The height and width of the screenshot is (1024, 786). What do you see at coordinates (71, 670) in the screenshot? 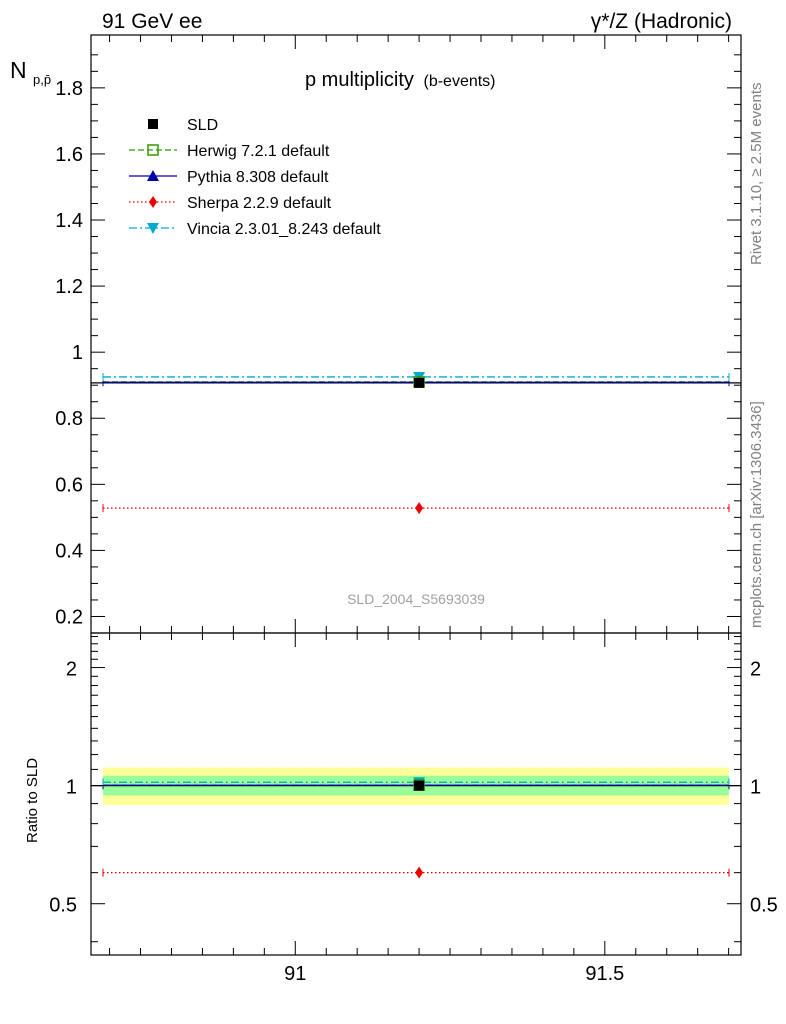
I see `ratio-ytick-label-left-2: 2` at bounding box center [71, 670].